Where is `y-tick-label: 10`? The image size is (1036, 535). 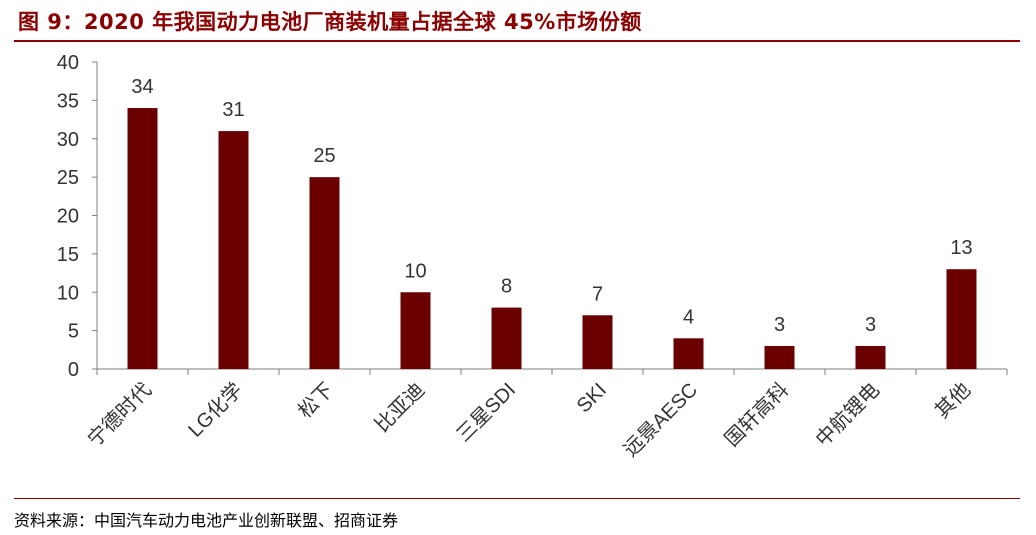 y-tick-label: 10 is located at coordinates (68, 293).